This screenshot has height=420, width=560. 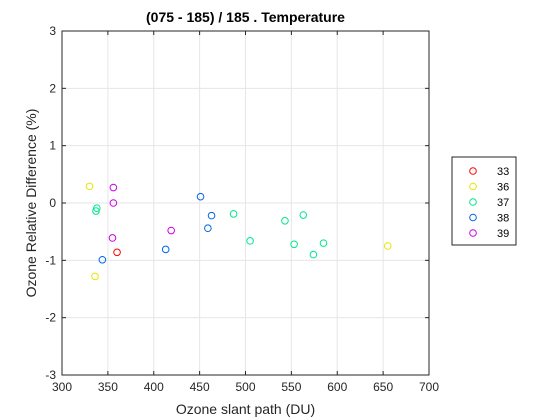 What do you see at coordinates (52, 203) in the screenshot?
I see `y-tick-label: 0` at bounding box center [52, 203].